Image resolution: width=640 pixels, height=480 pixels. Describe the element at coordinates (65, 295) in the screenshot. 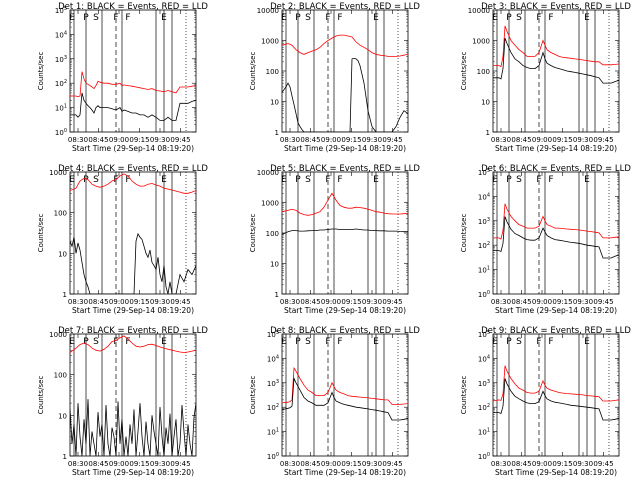

I see `ytick-label: 1` at that location.